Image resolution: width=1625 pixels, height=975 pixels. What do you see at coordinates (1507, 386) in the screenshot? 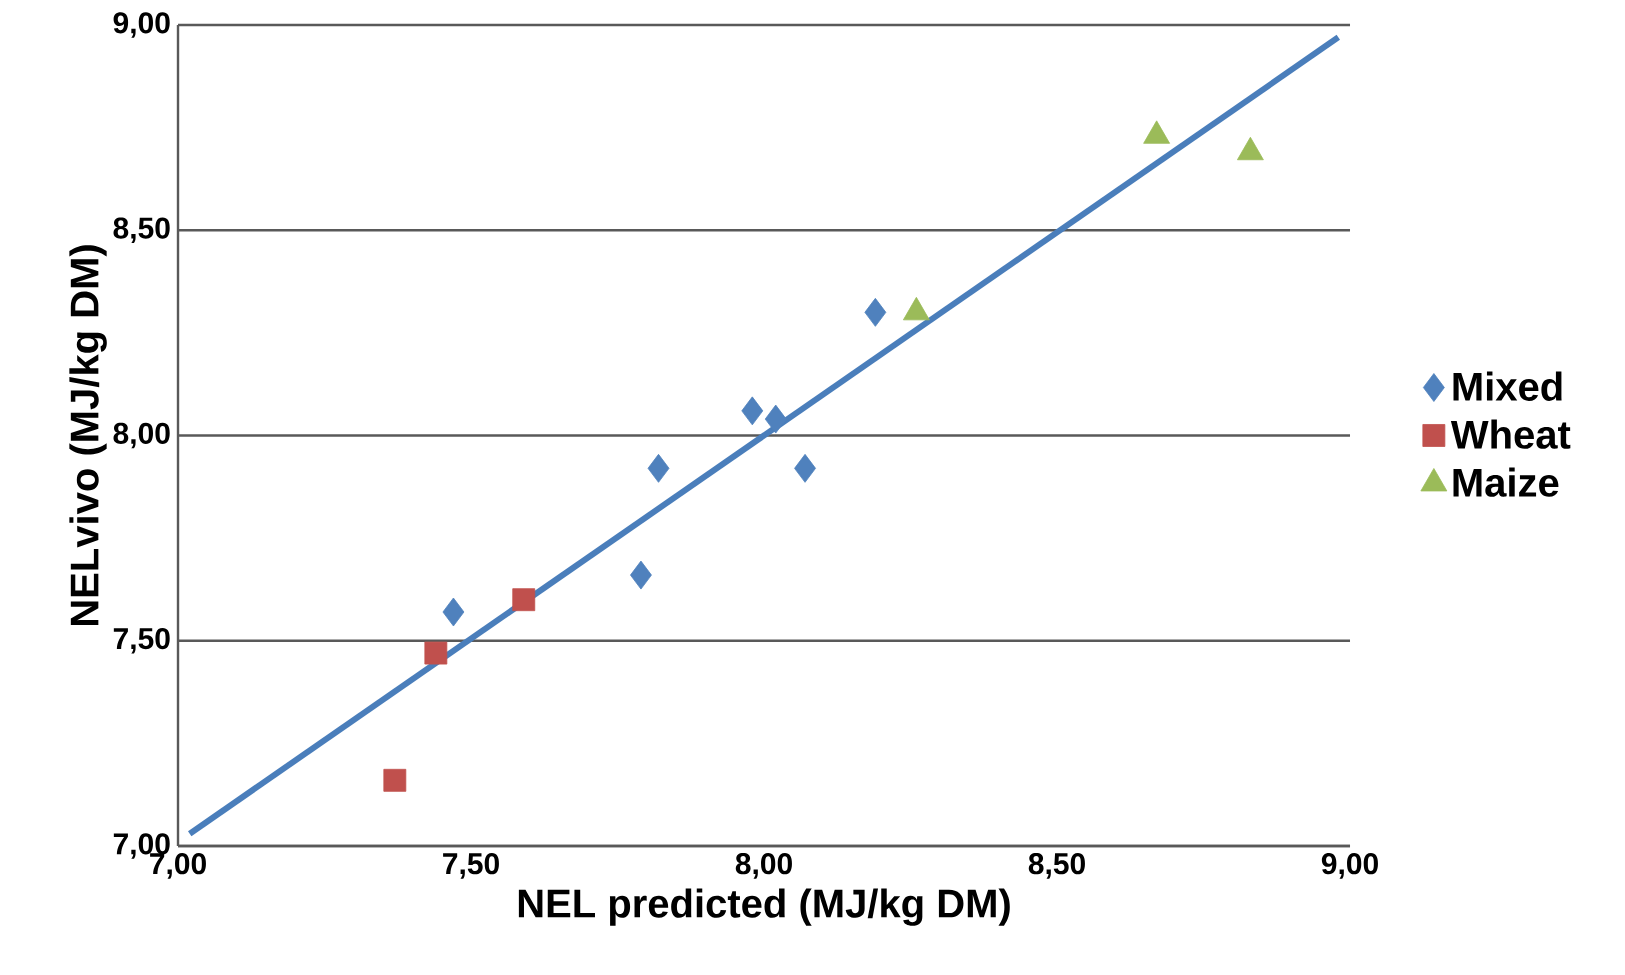
I see `legend-label: Mixed` at bounding box center [1507, 386].